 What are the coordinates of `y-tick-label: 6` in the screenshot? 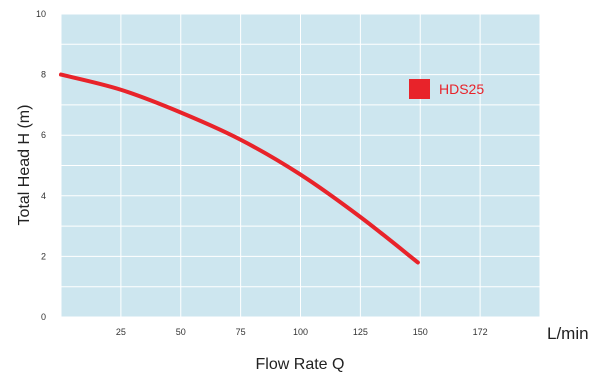 It's located at (43, 135).